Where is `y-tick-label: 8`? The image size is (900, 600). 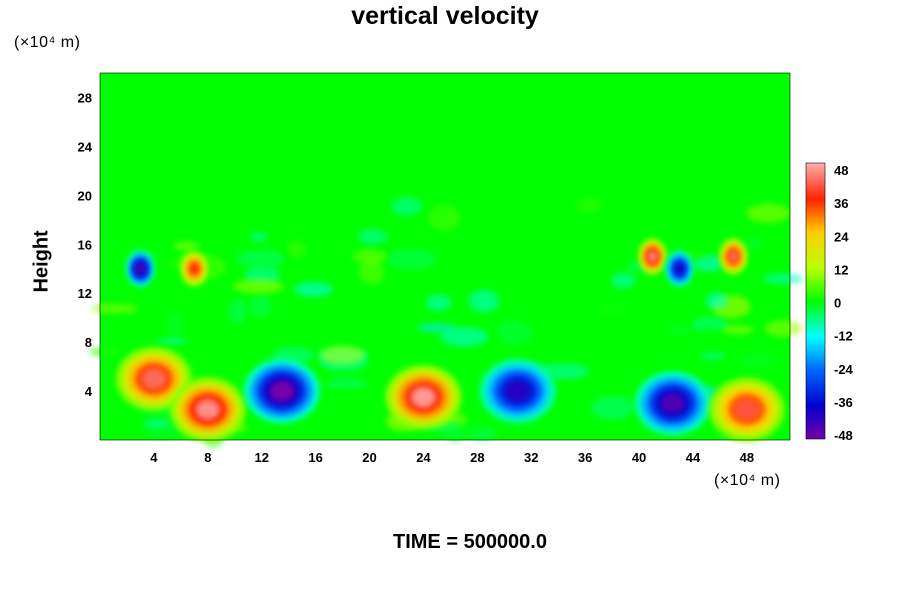
y-tick-label: 8 is located at coordinates (88, 342).